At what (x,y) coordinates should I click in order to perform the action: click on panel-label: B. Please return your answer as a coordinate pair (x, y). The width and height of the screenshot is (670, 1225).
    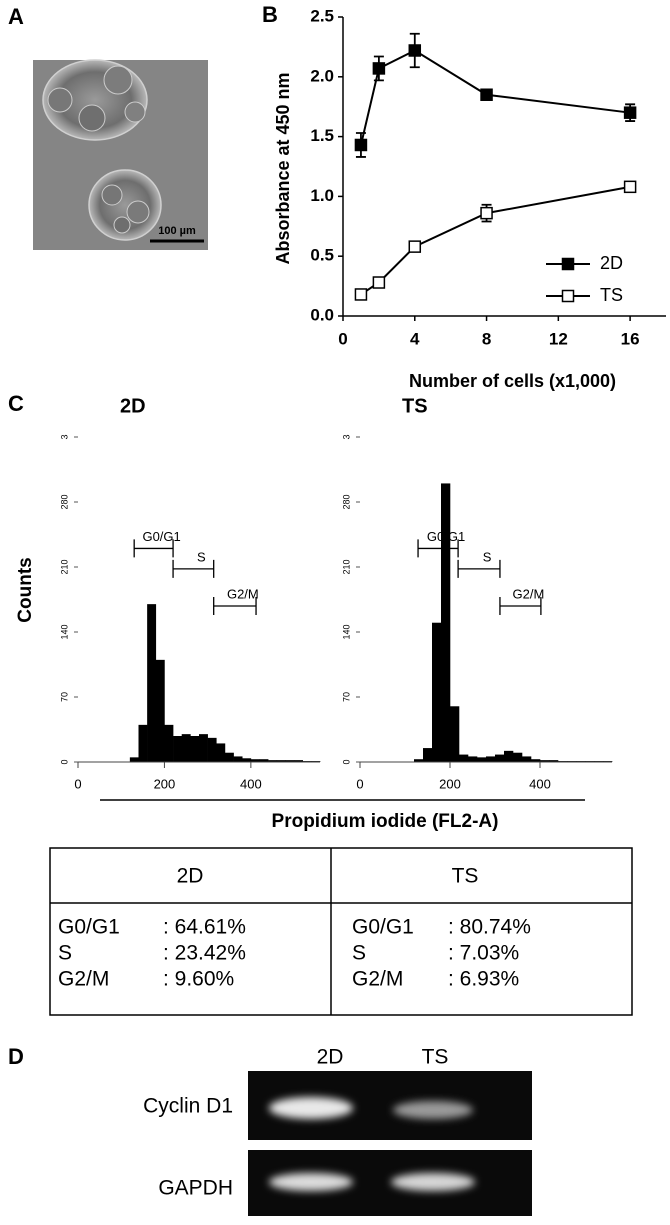
    Looking at the image, I should click on (270, 14).